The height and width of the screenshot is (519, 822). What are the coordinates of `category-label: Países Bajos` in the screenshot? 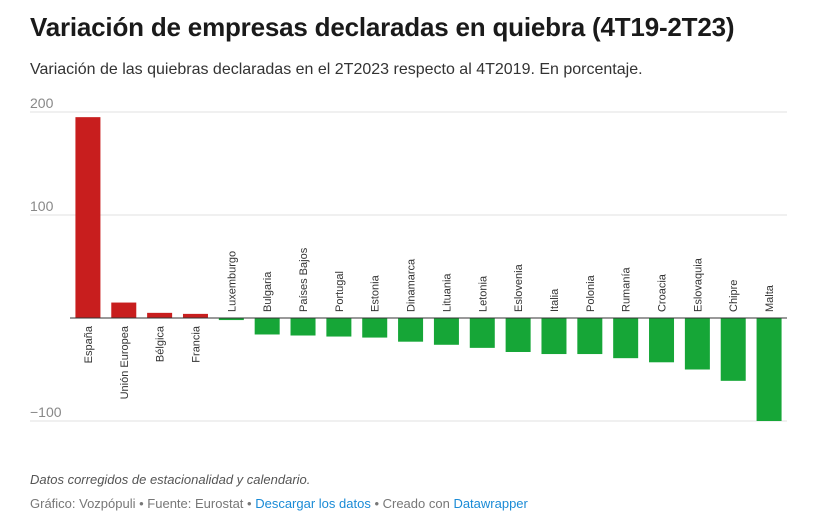 It's located at (304, 279).